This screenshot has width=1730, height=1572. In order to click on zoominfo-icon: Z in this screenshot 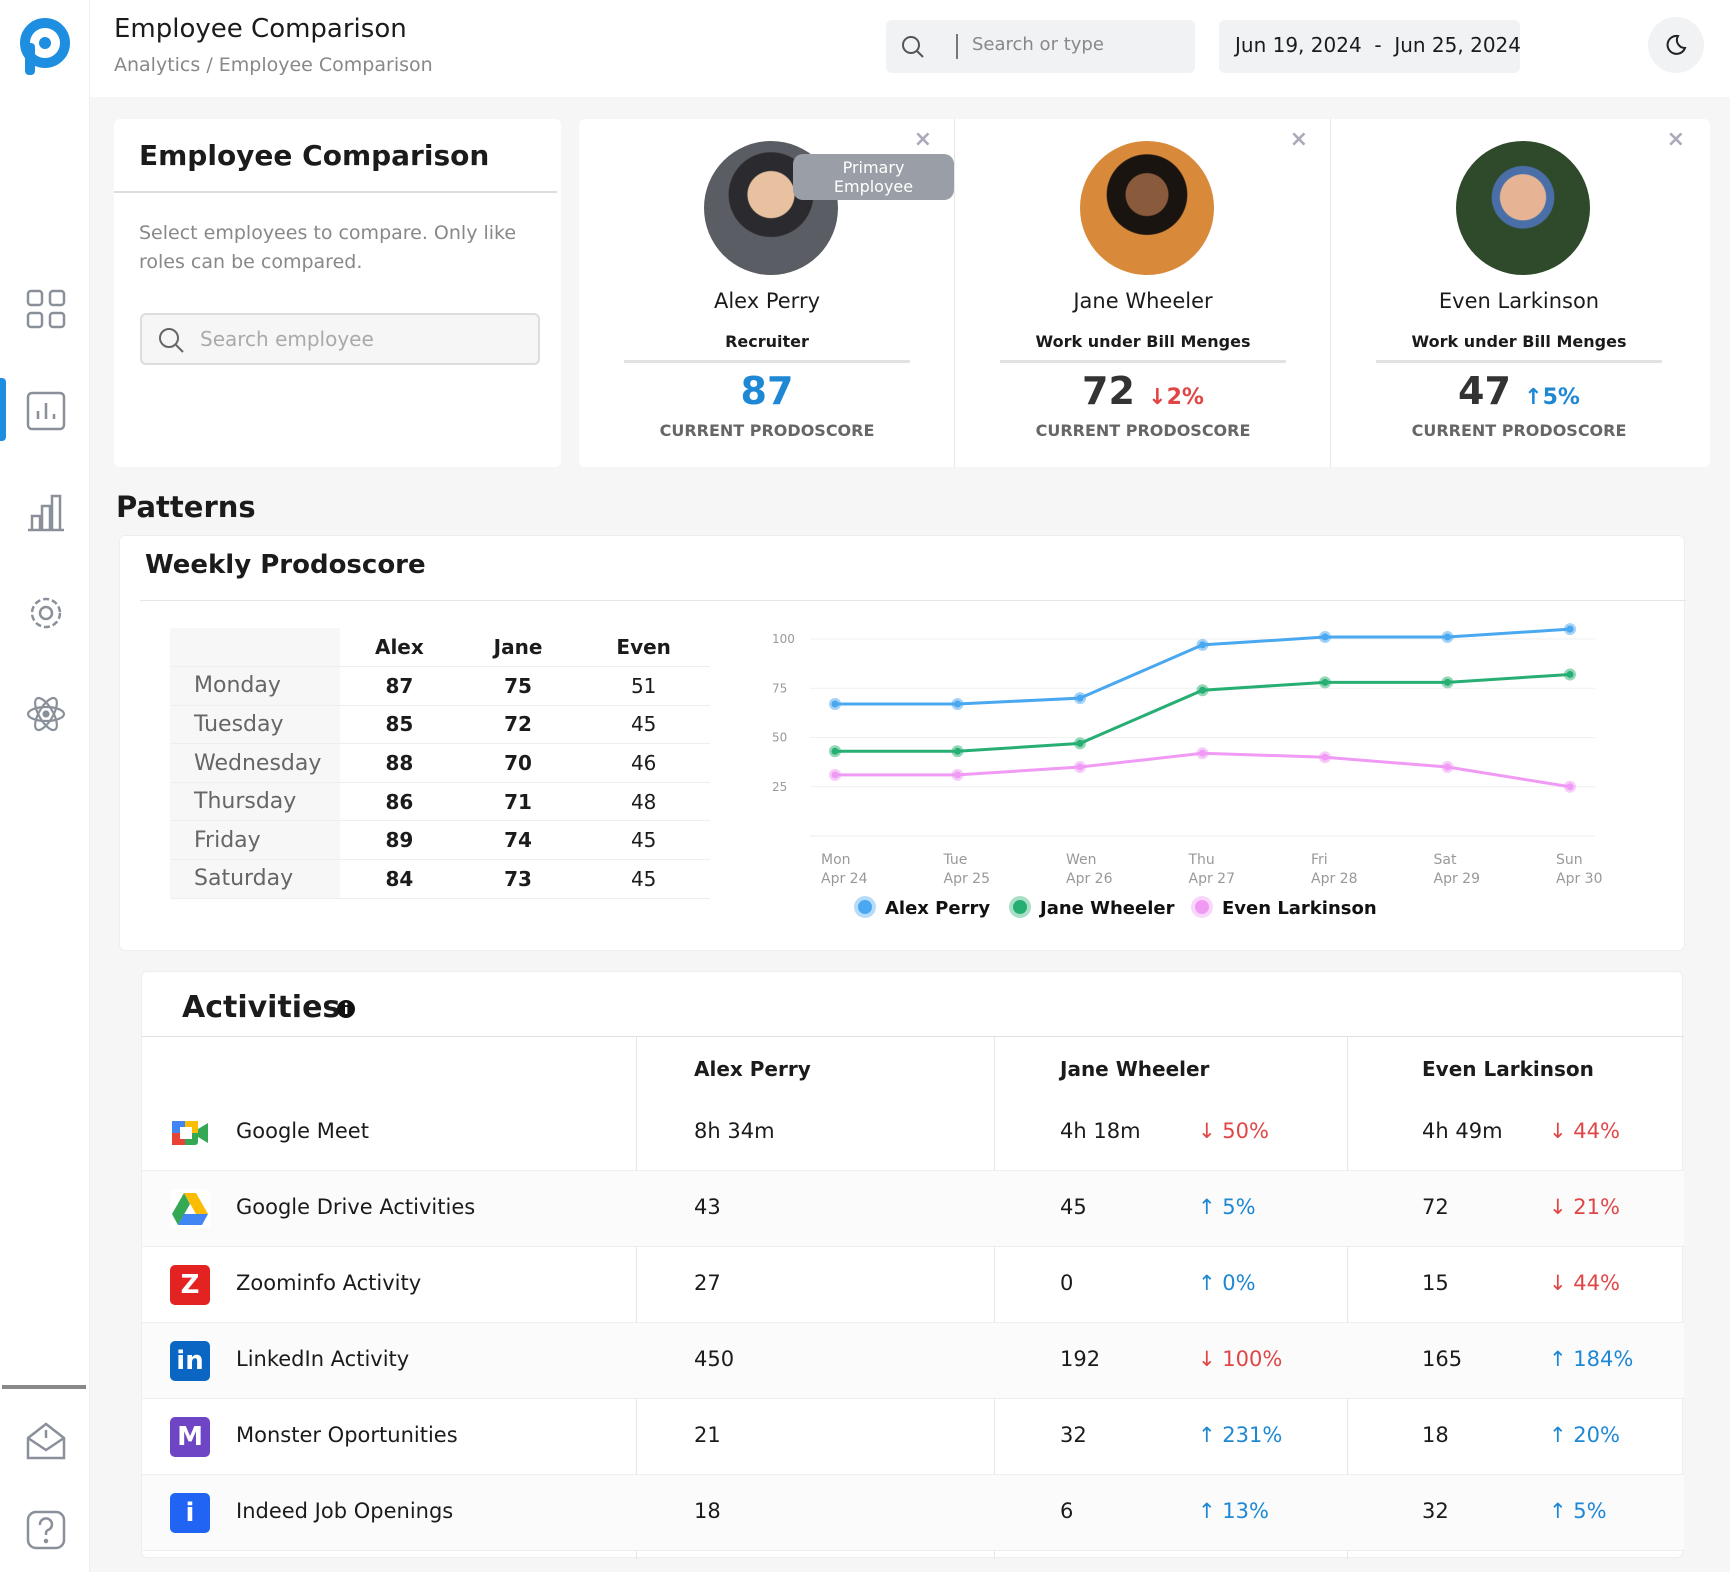, I will do `click(190, 1285)`.